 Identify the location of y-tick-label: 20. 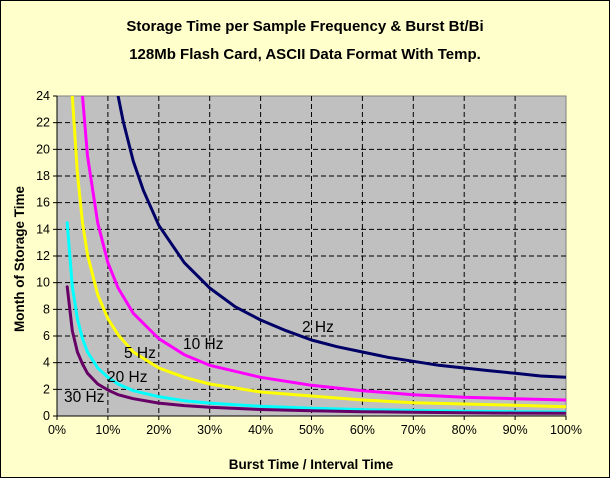
(43, 149).